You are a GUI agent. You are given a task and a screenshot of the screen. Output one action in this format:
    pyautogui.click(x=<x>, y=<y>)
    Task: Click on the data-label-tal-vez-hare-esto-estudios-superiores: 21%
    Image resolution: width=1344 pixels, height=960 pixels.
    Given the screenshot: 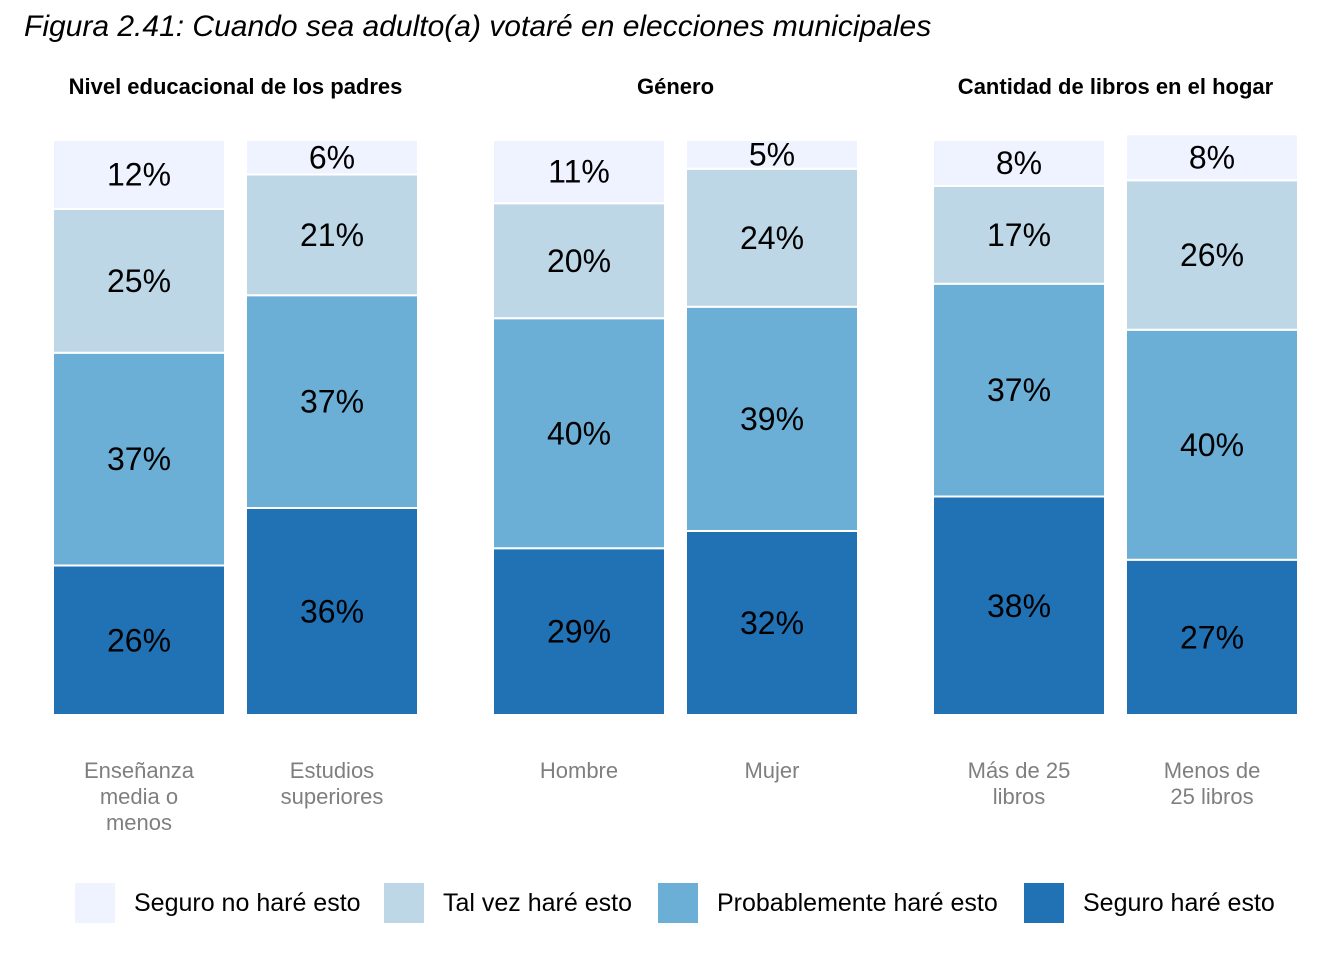 What is the action you would take?
    pyautogui.click(x=332, y=235)
    